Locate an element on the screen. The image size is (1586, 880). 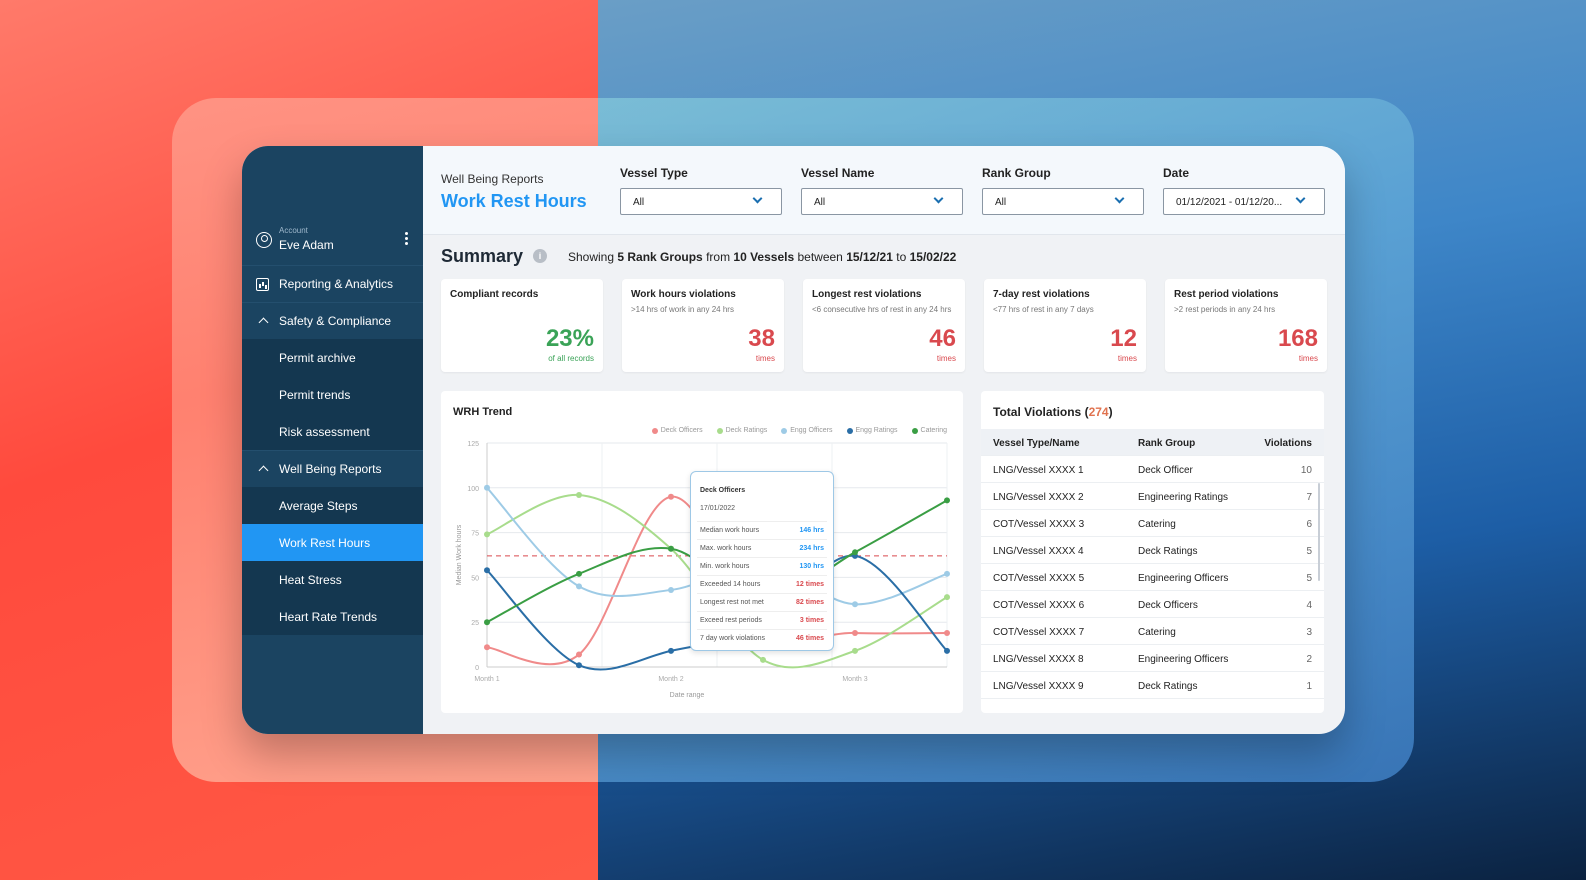
legend-item: Engg Officers is located at coordinates (807, 430).